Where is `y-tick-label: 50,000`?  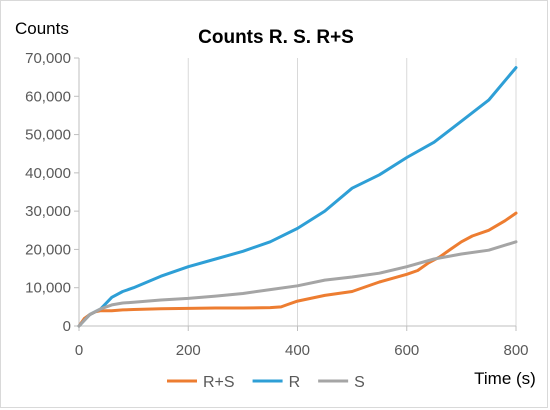 y-tick-label: 50,000 is located at coordinates (48, 135).